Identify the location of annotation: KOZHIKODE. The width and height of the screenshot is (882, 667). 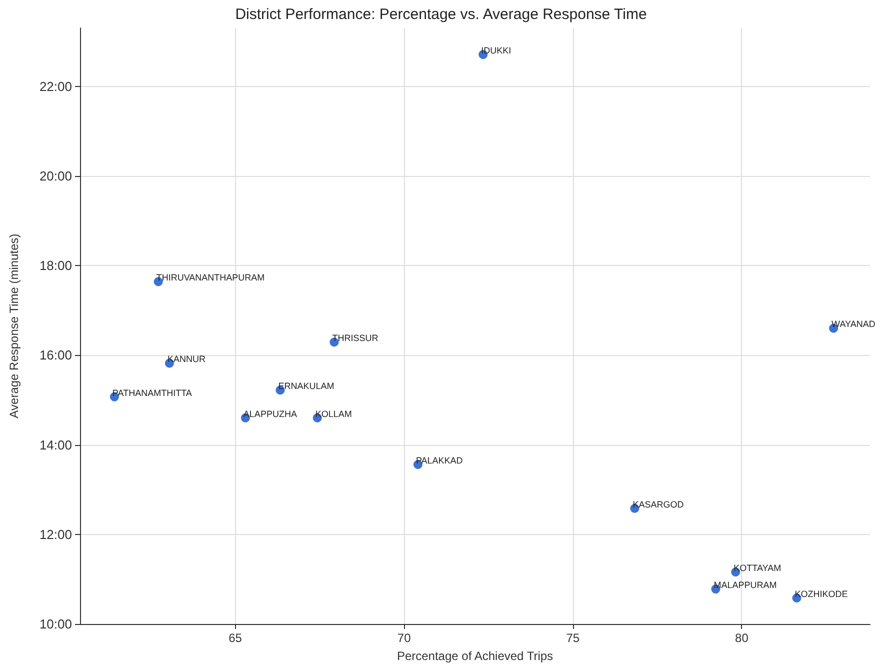
(821, 594).